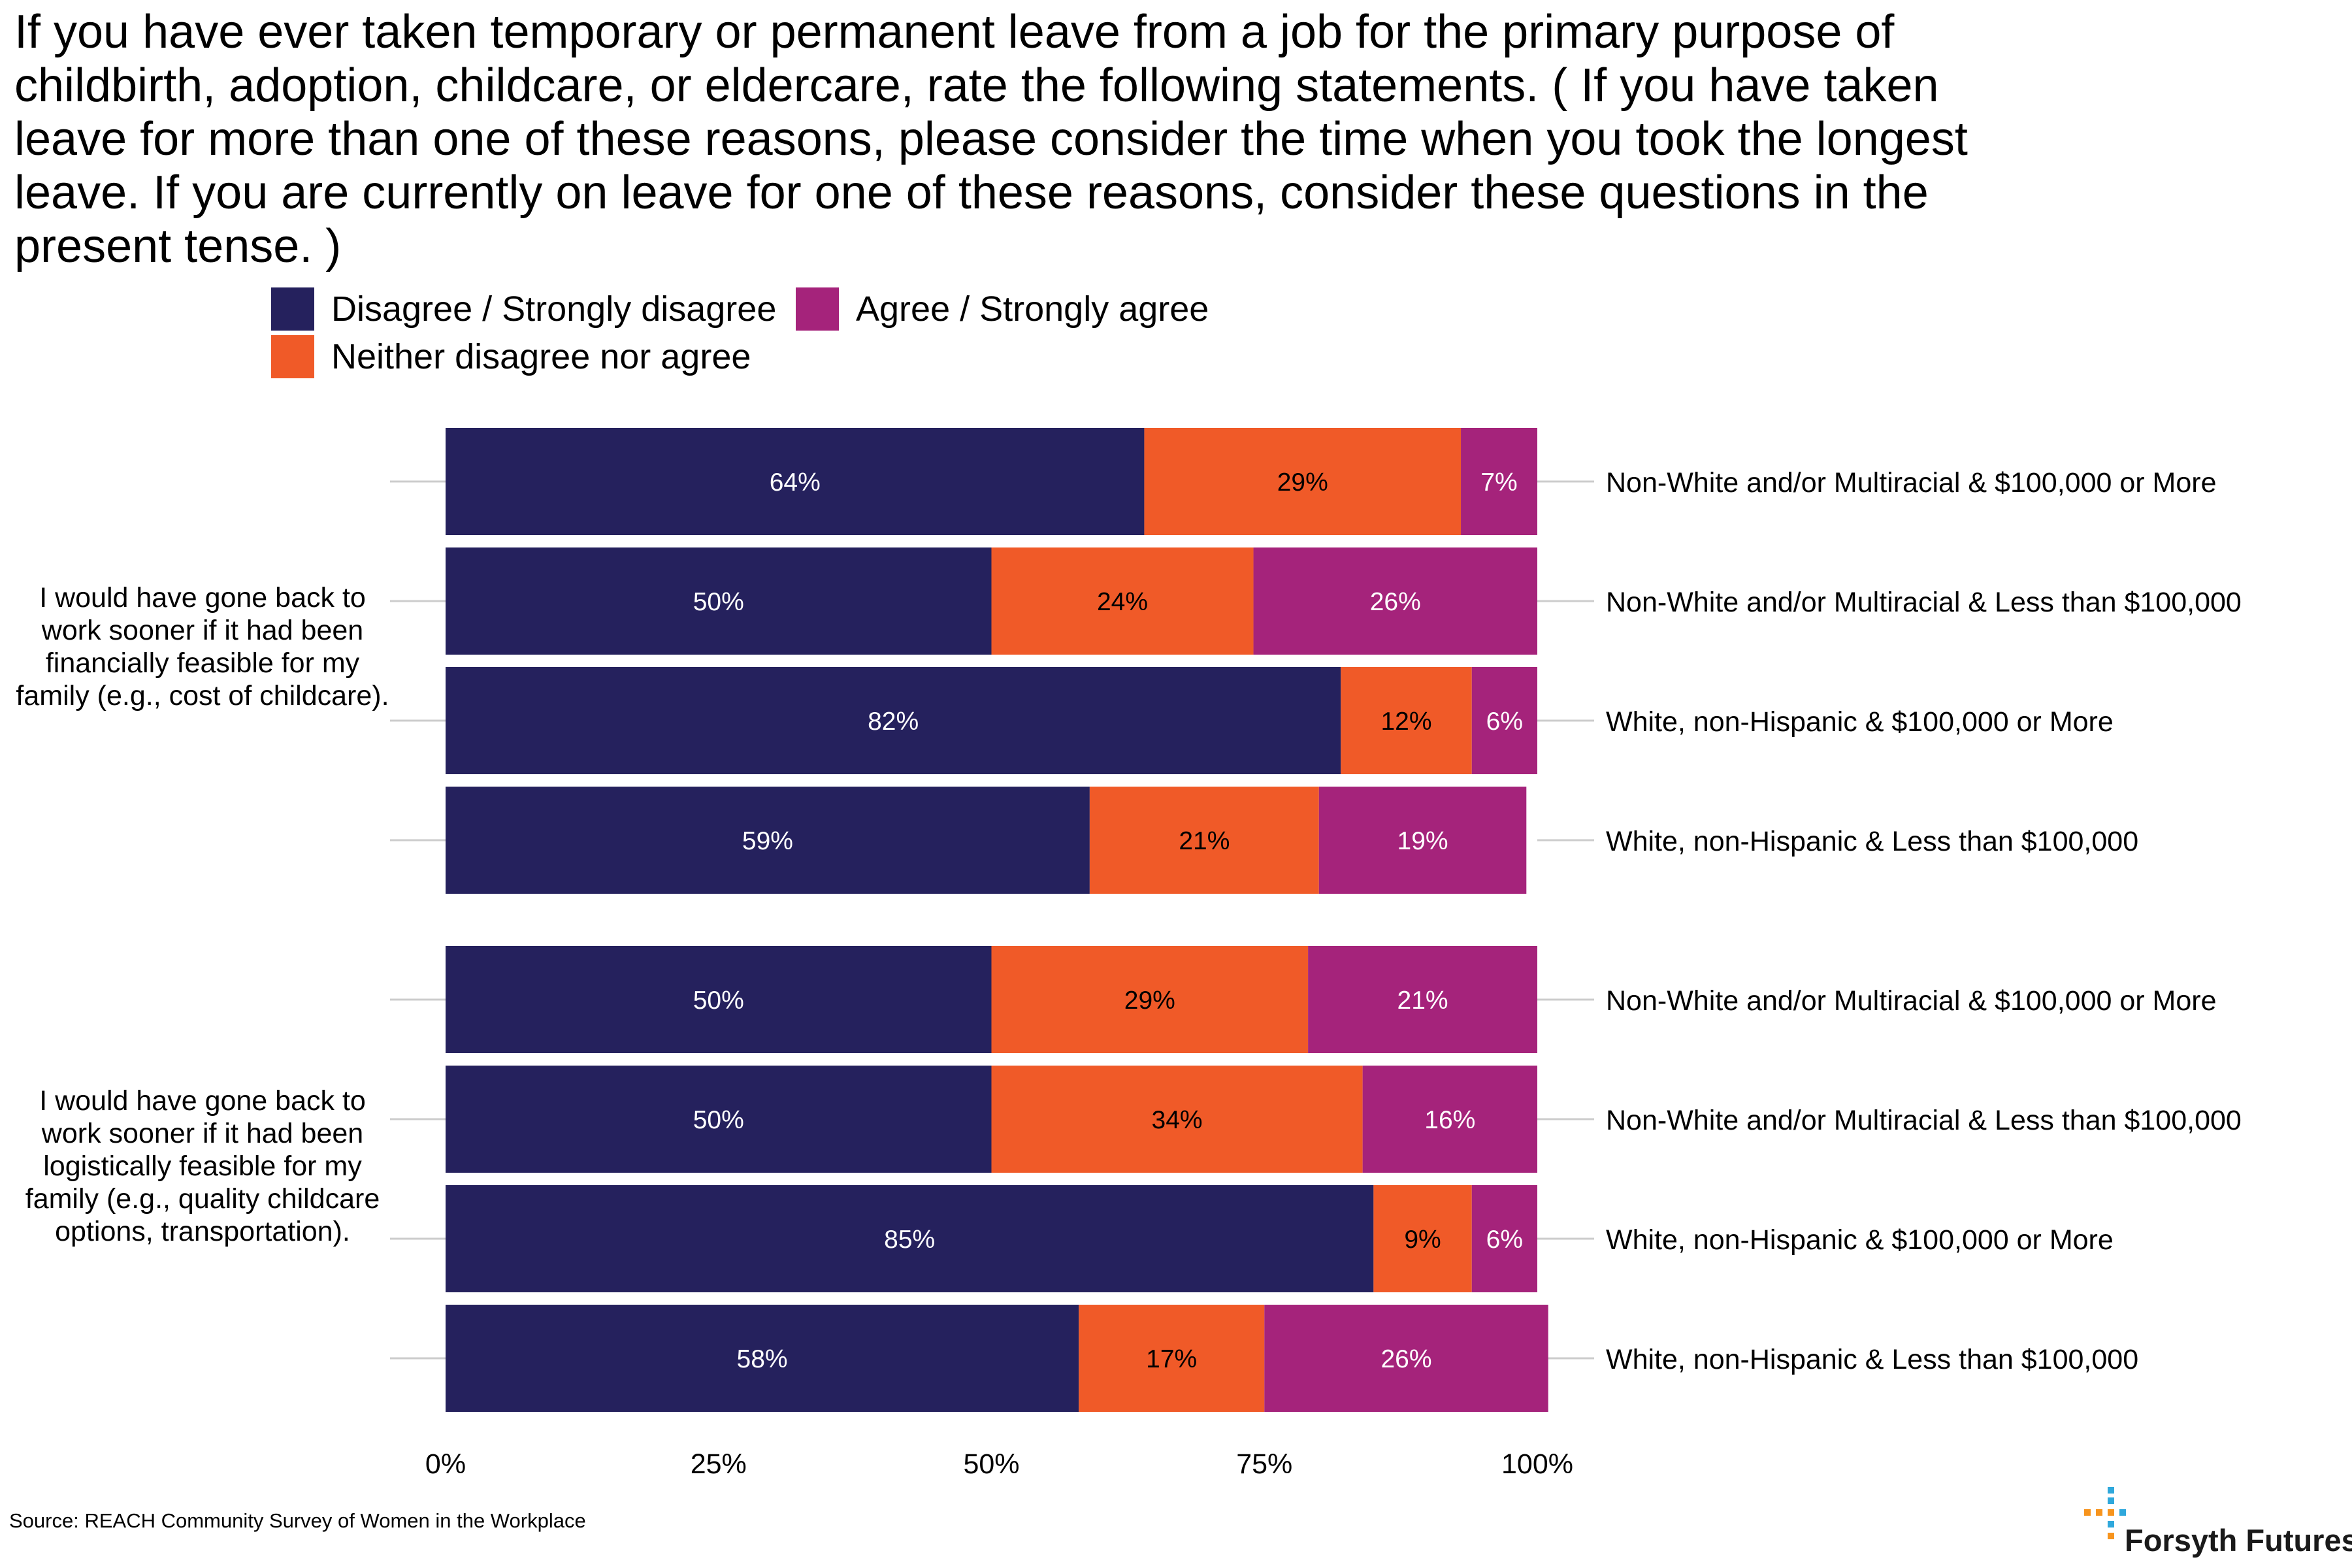  I want to click on data-label-disagree: 59%, so click(767, 841).